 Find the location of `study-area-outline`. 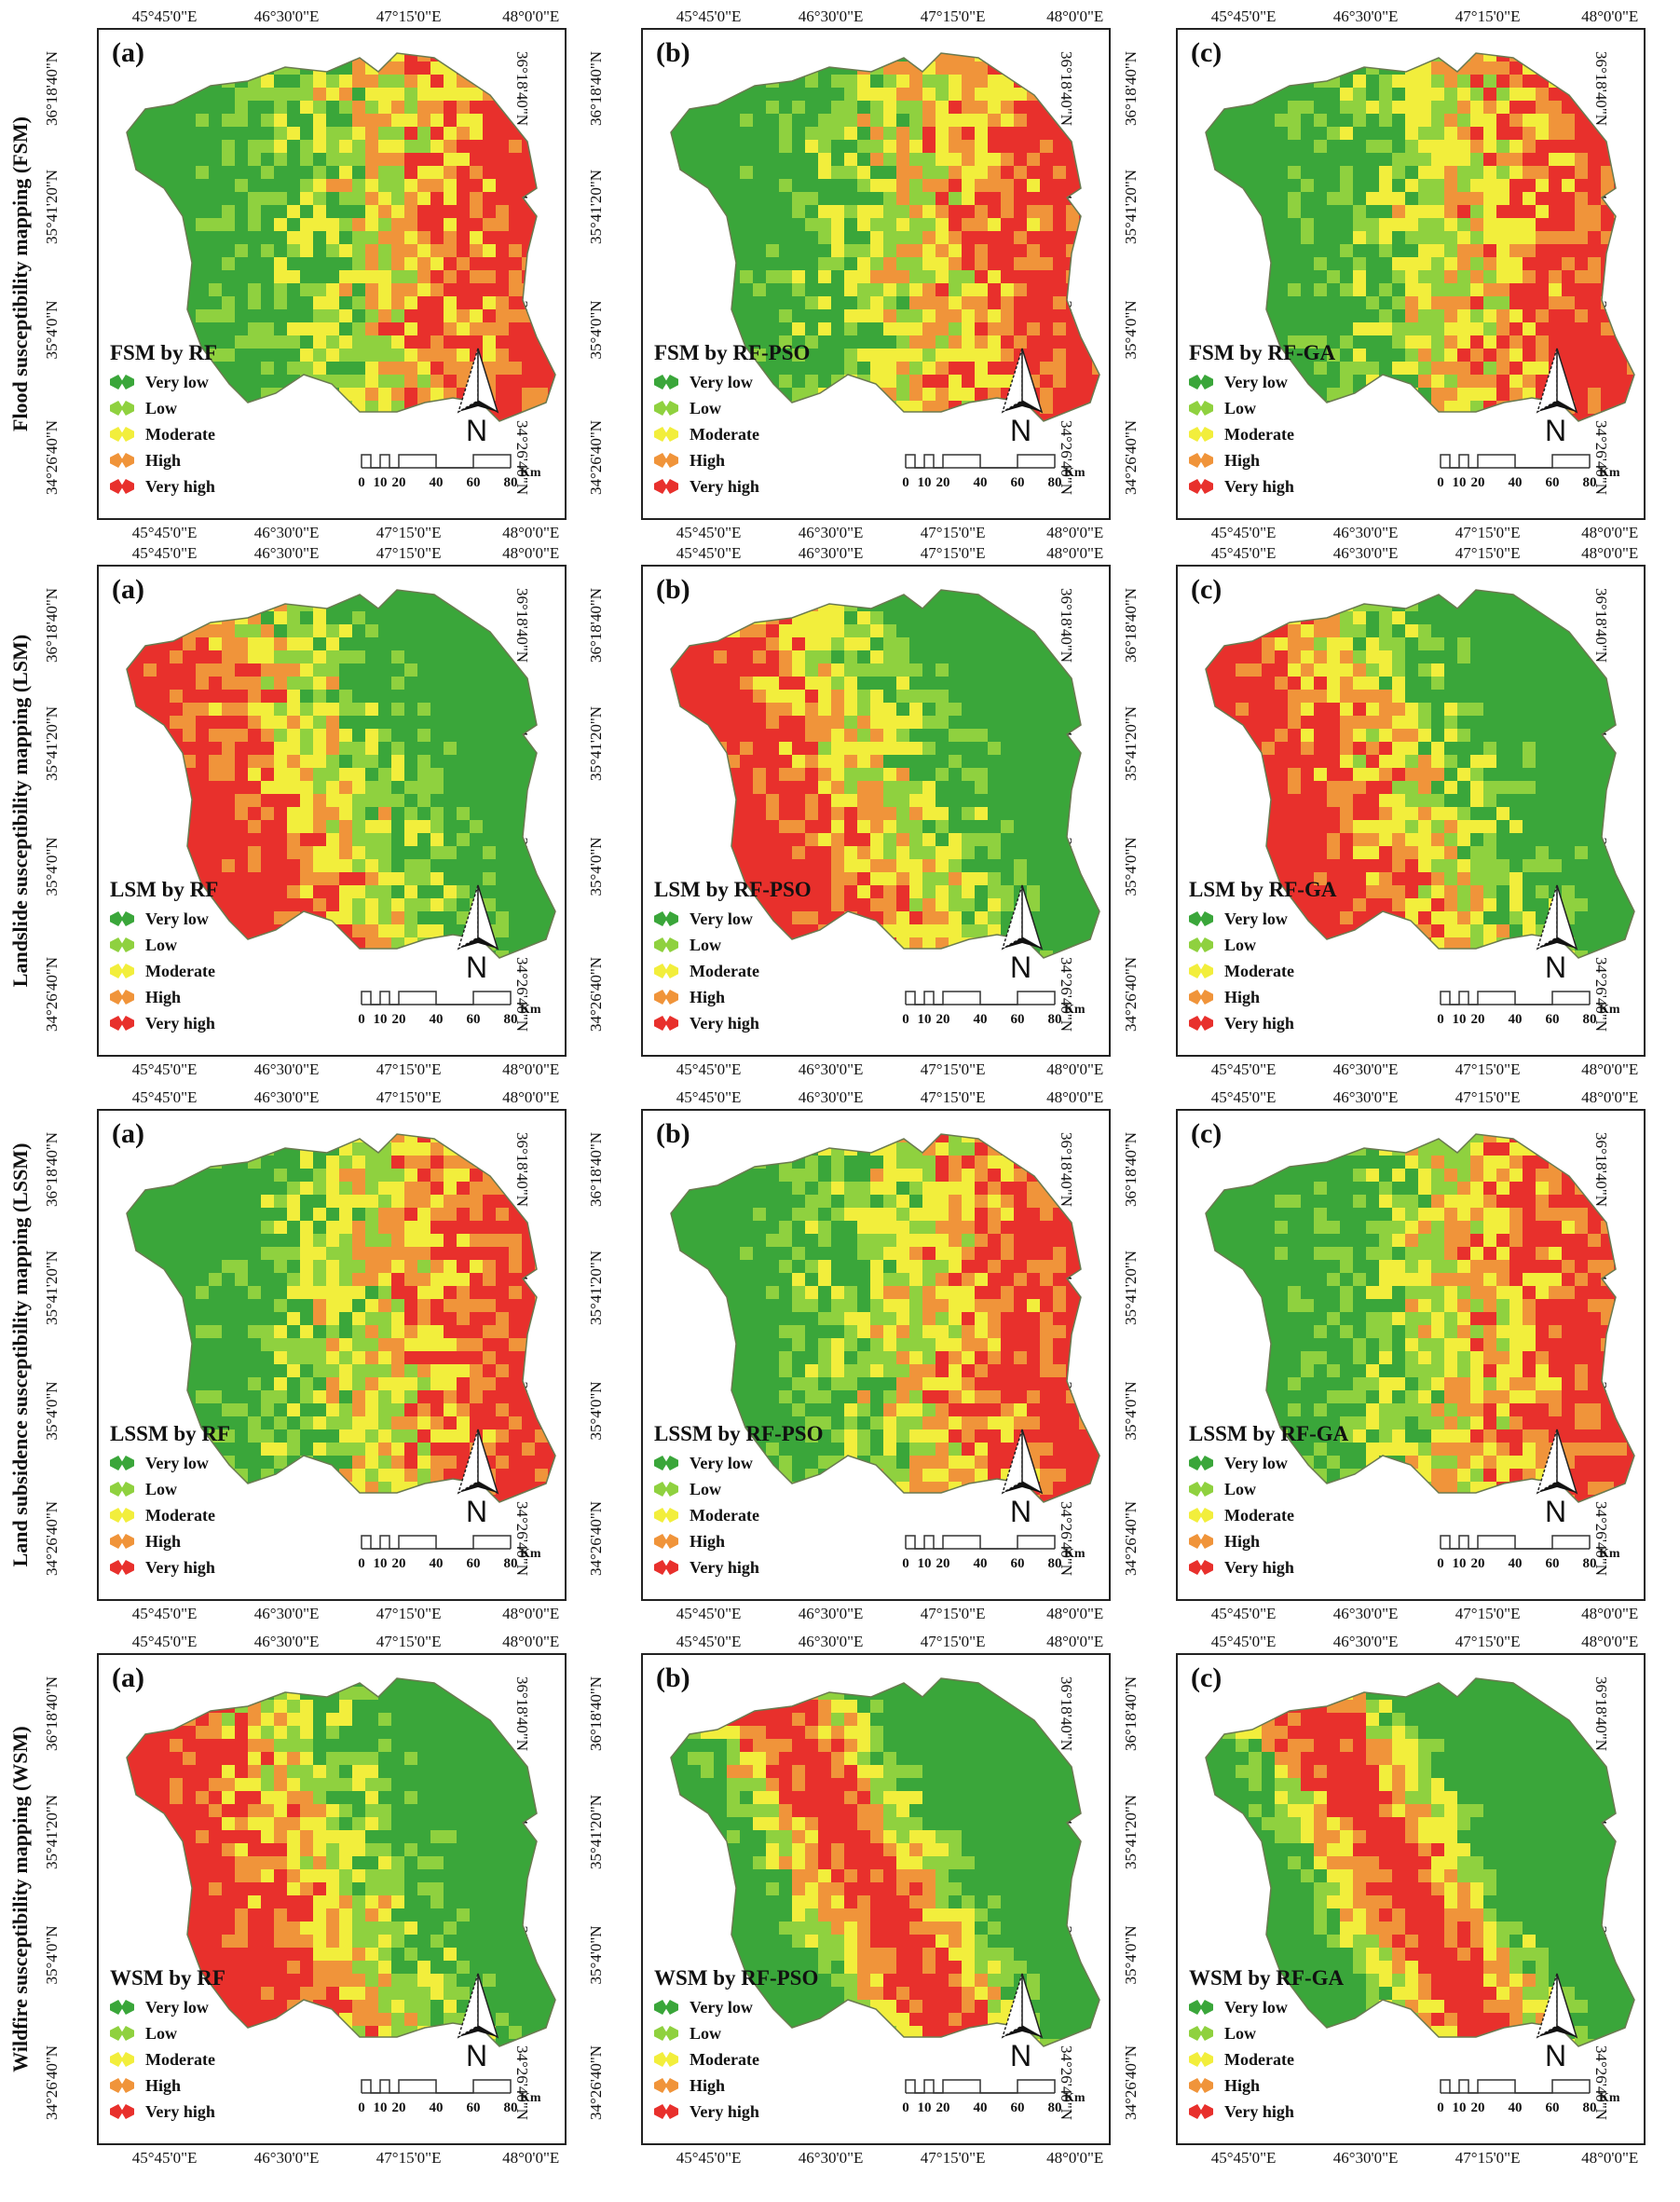

study-area-outline is located at coordinates (341, 237).